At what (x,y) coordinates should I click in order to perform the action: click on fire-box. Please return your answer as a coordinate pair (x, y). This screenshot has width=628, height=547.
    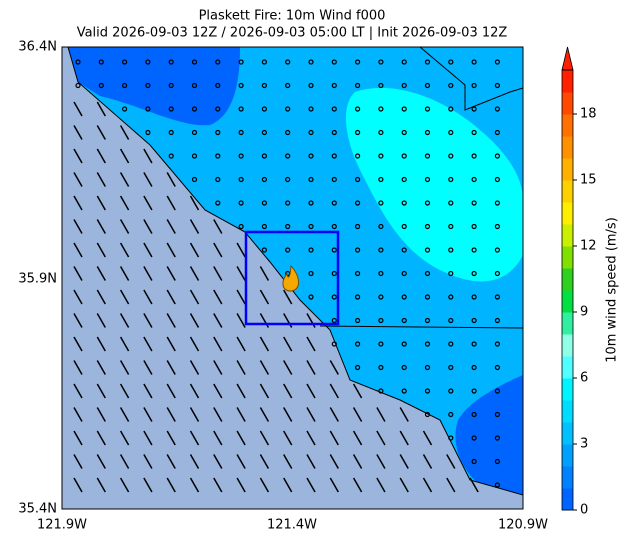
    Looking at the image, I should click on (292, 278).